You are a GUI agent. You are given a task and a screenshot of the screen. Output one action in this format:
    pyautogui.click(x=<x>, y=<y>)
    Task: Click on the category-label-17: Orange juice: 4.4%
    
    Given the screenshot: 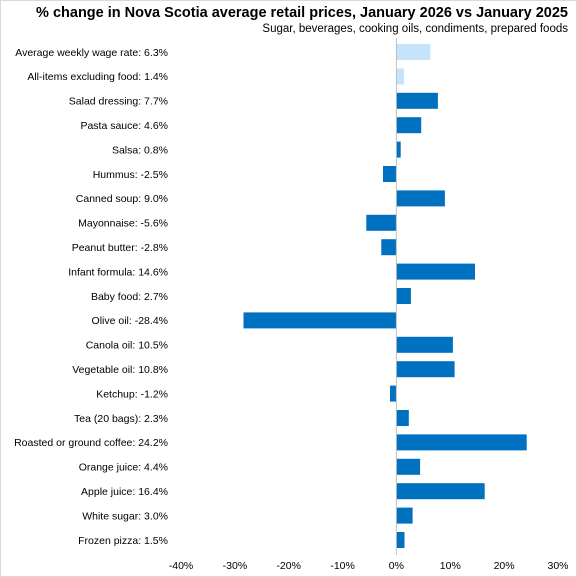 What is the action you would take?
    pyautogui.click(x=123, y=468)
    